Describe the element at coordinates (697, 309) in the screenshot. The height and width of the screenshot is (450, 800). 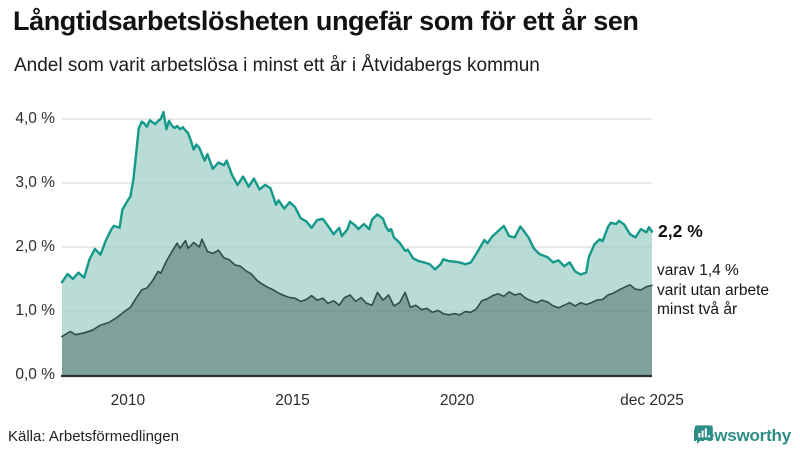
I see `annotation-line-3: minst två år` at that location.